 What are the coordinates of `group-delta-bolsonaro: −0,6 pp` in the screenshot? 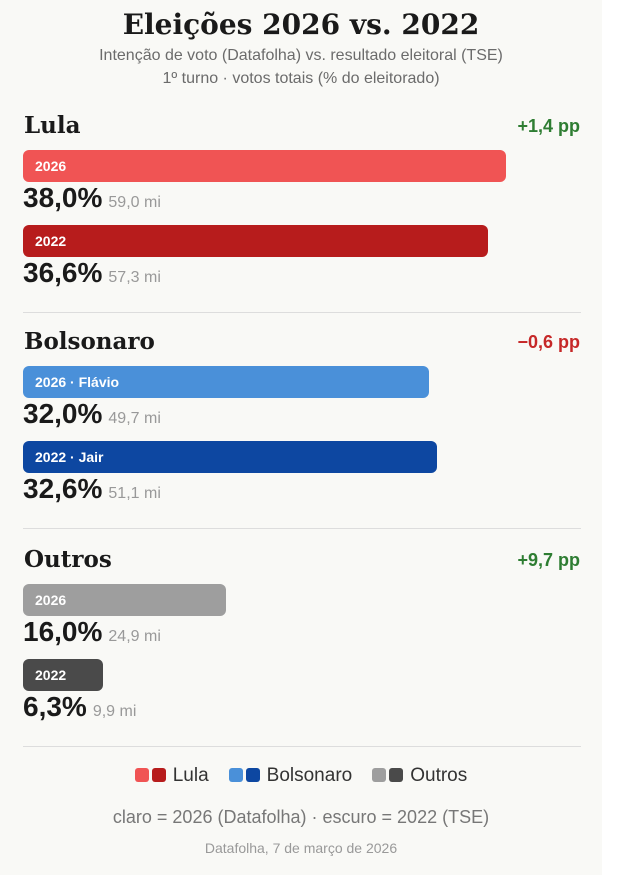 It's located at (548, 342).